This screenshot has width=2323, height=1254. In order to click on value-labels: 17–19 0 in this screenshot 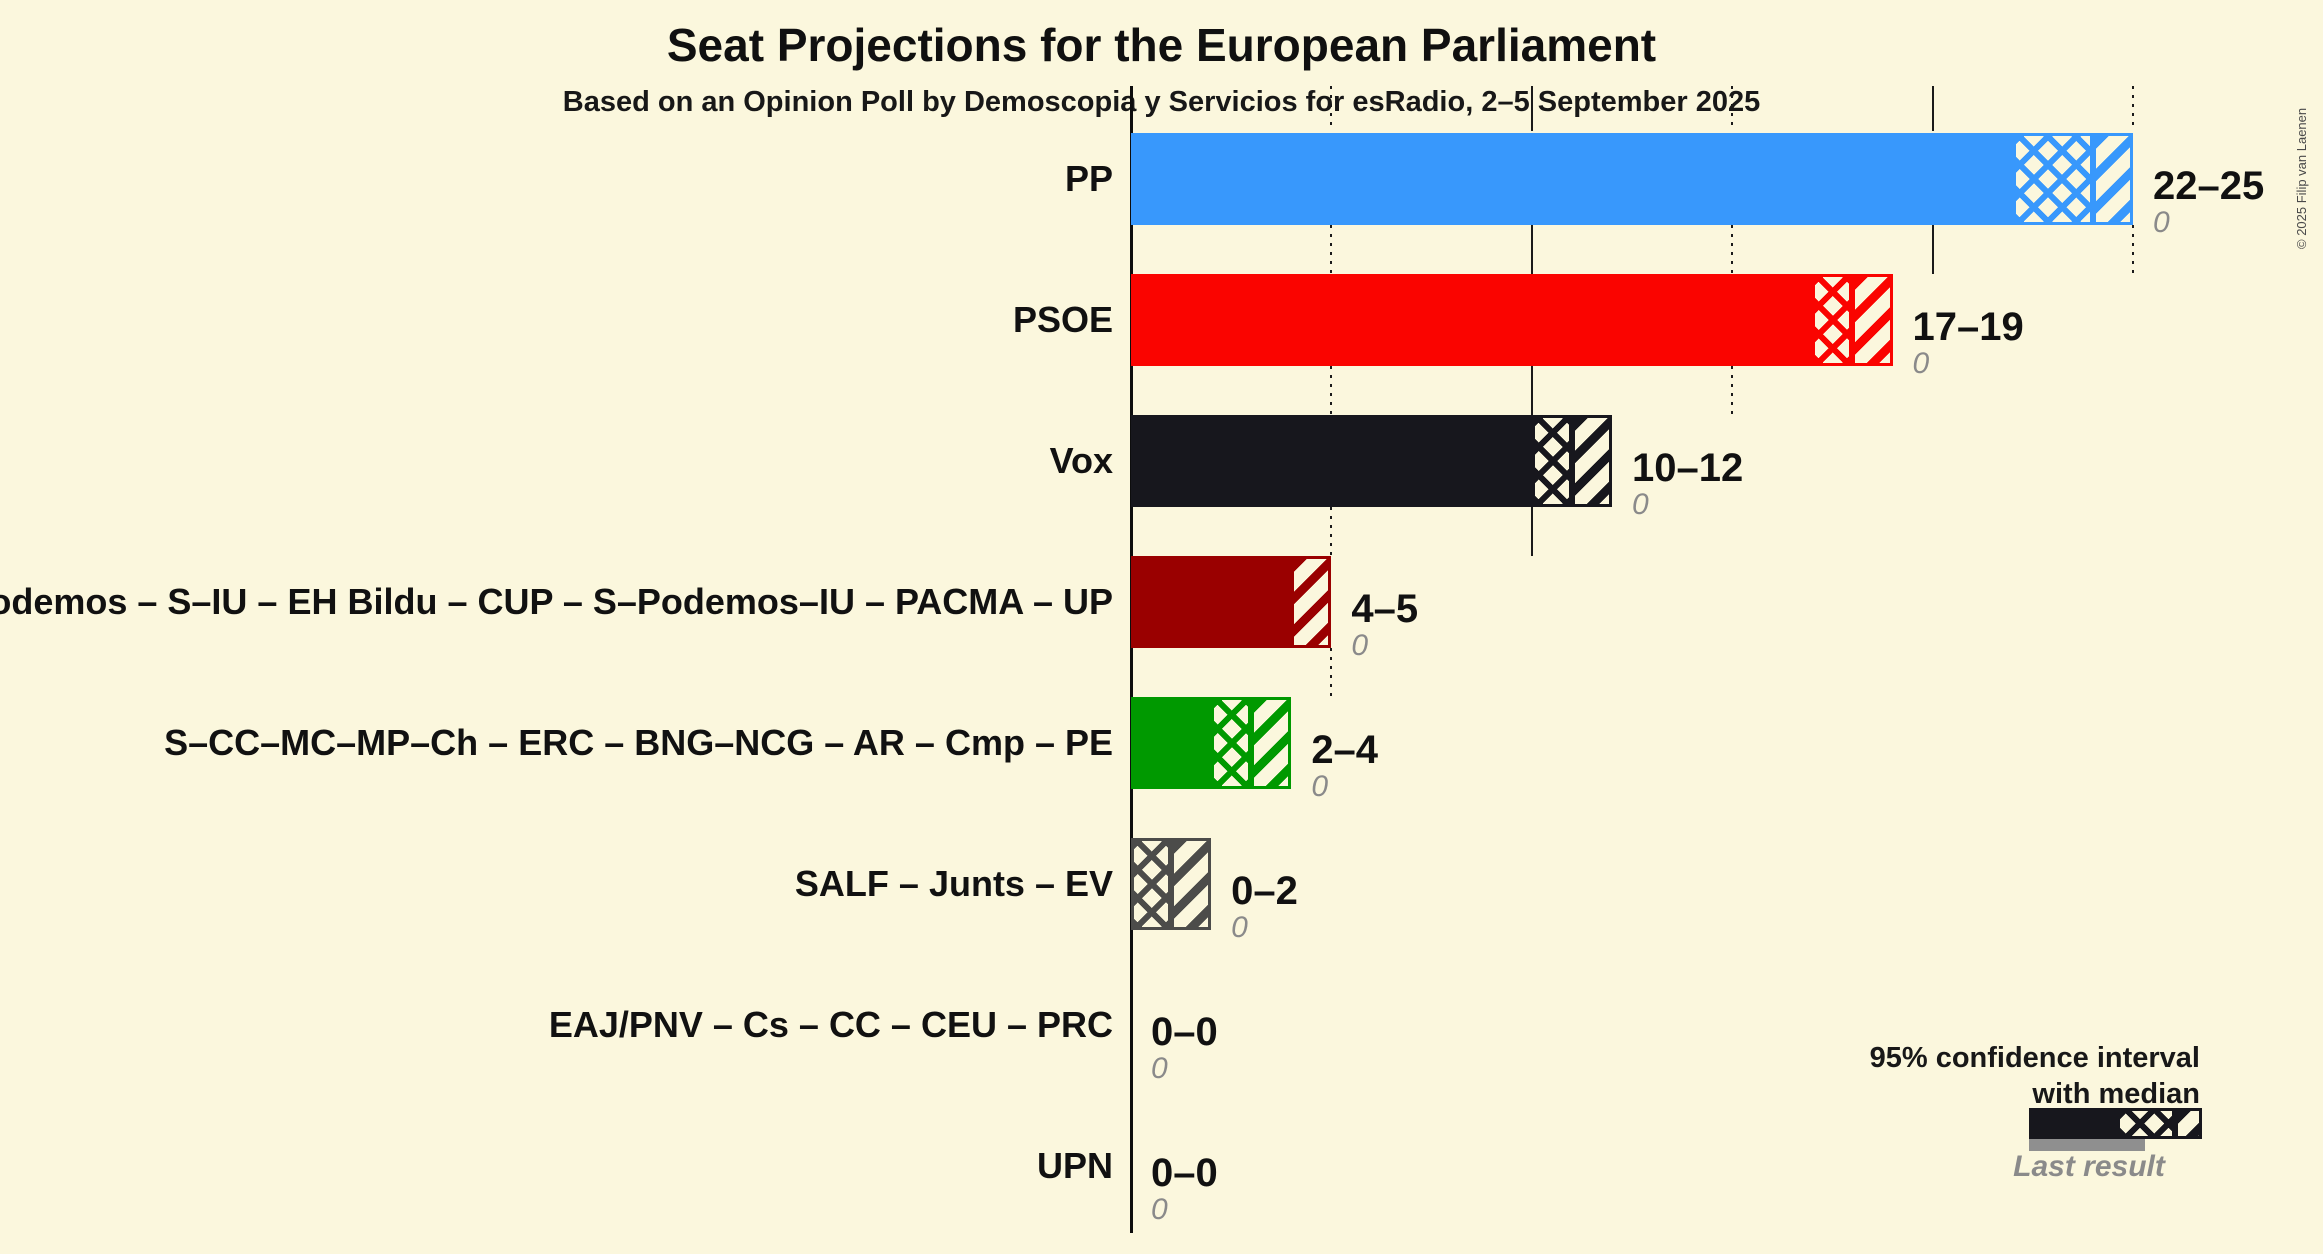, I will do `click(1968, 343)`.